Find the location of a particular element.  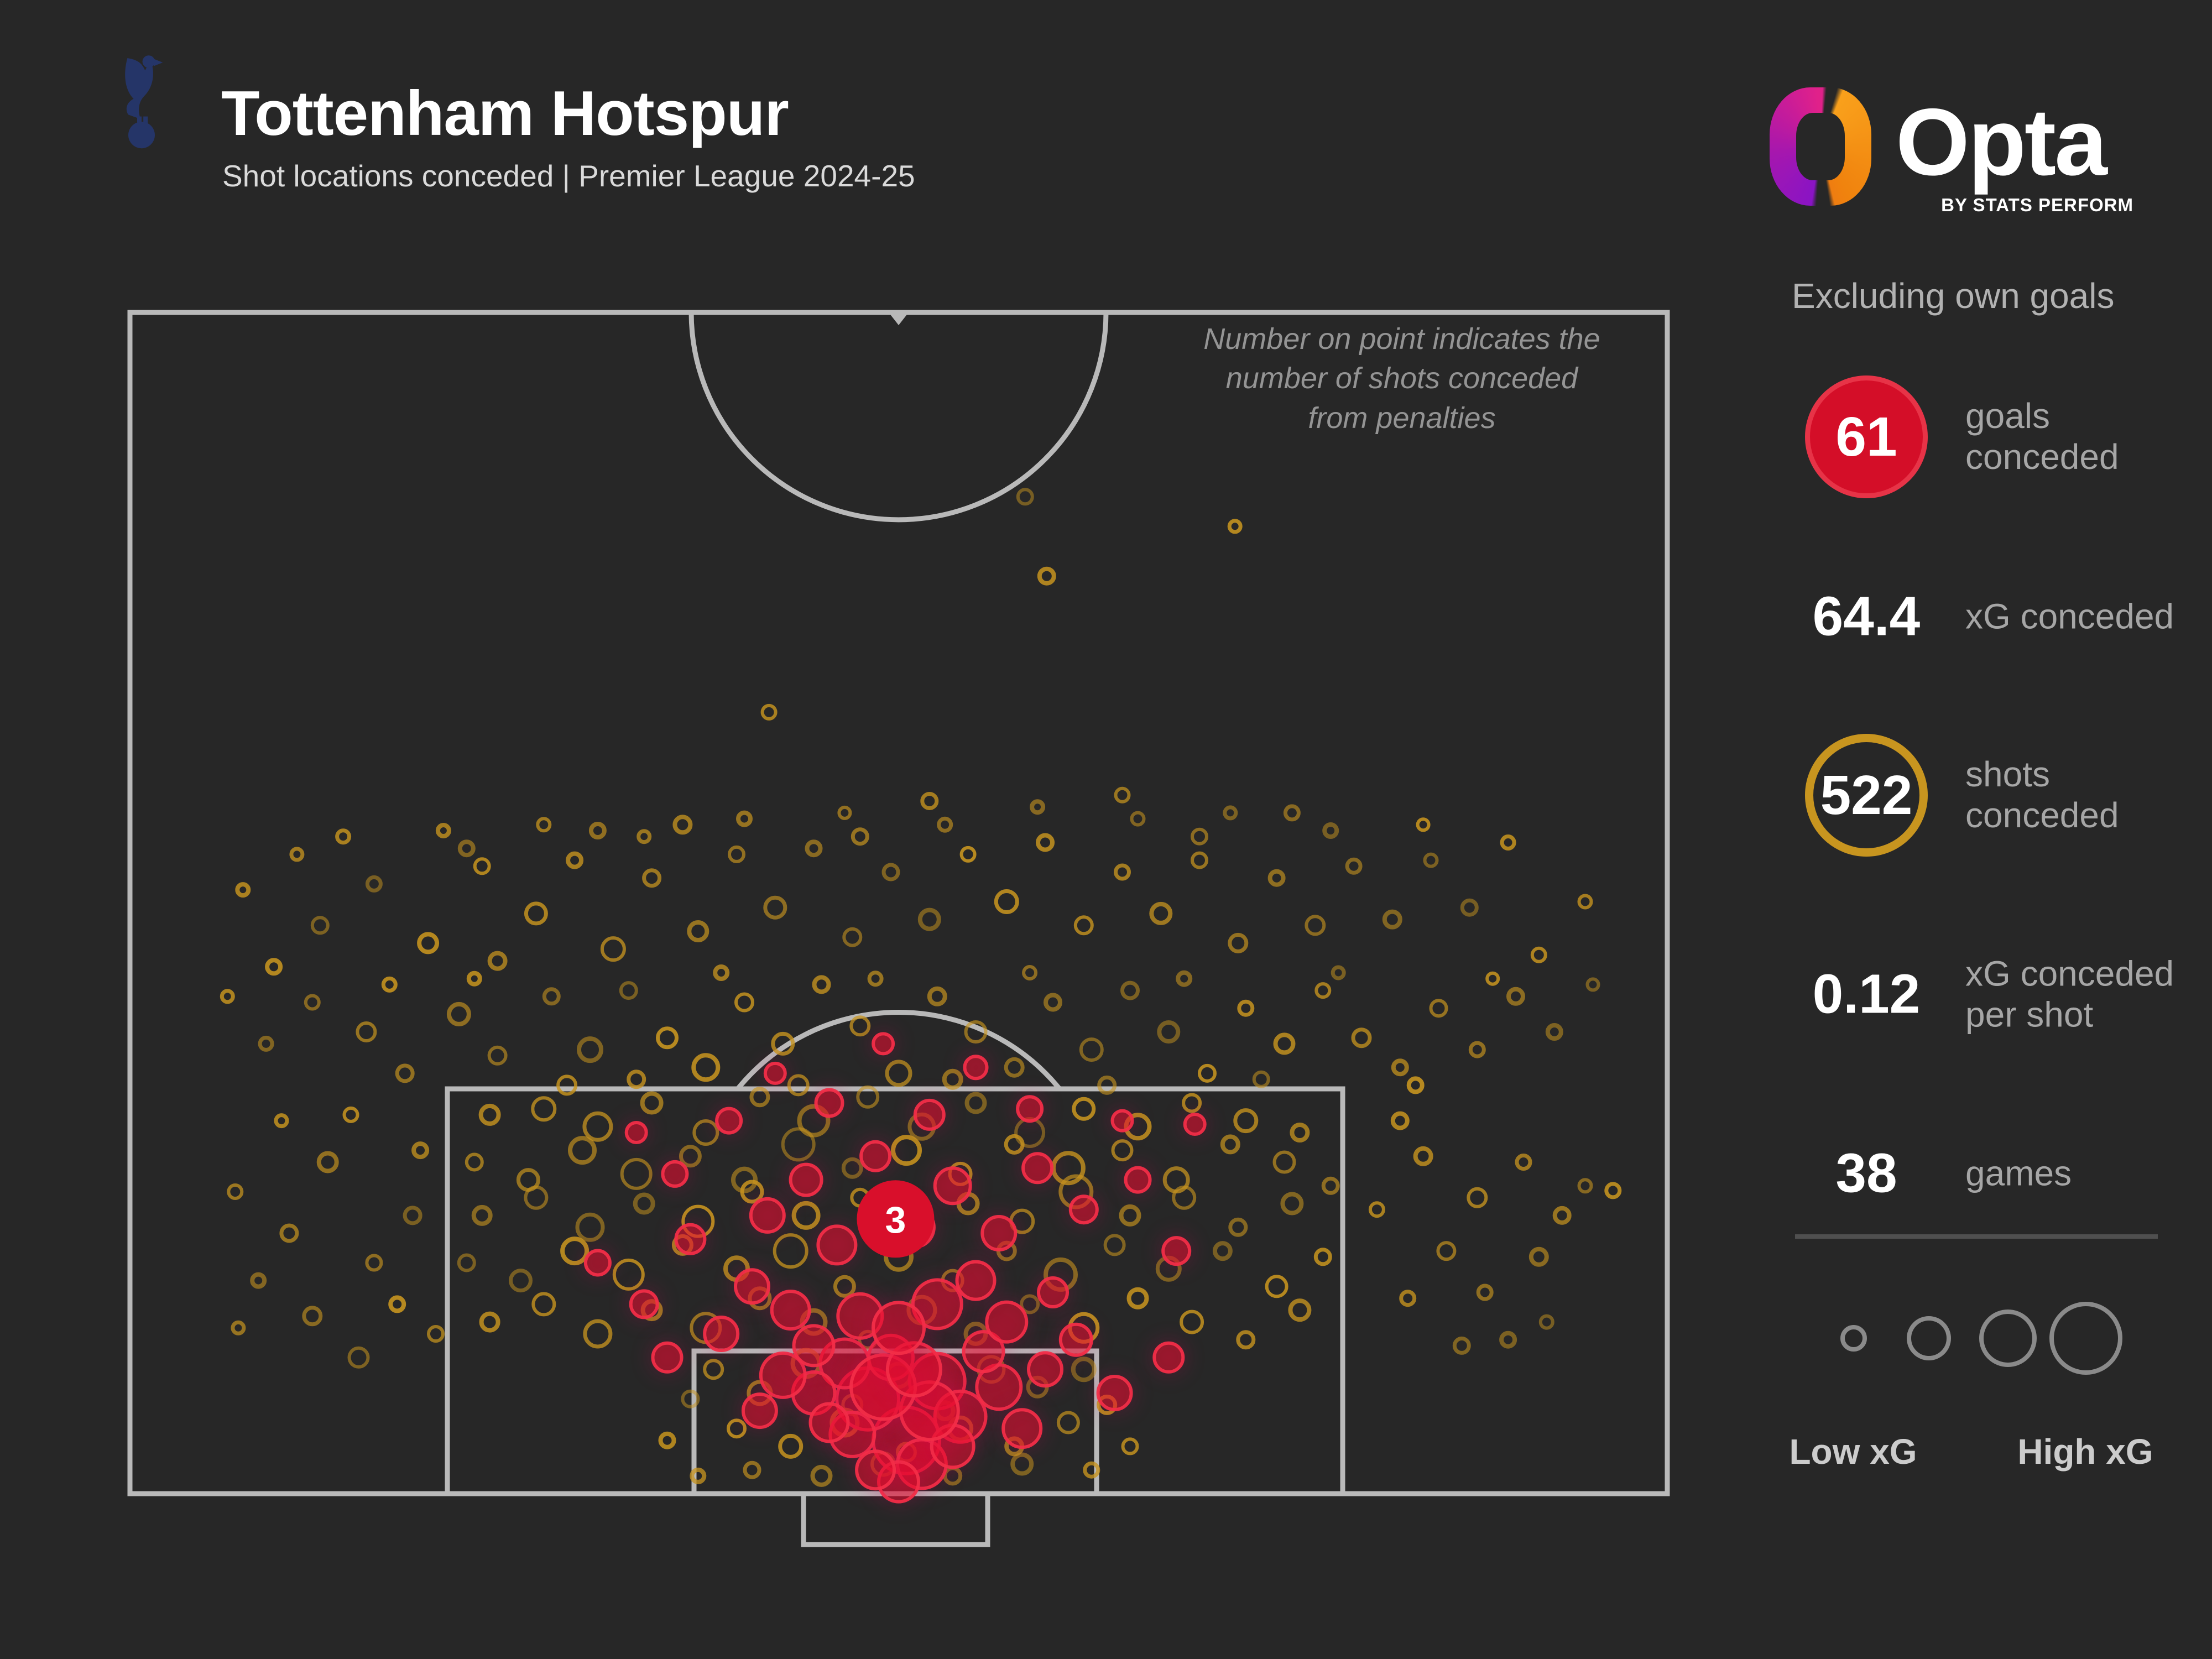

opta-ring-icon is located at coordinates (1820, 147).